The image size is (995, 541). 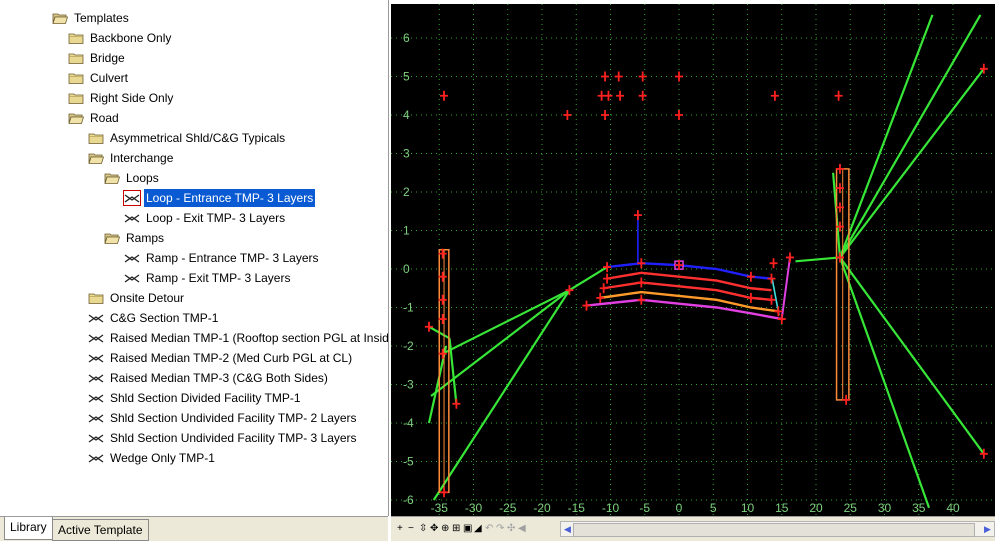 I want to click on tree-item-label: Onsite Detour, so click(x=147, y=298).